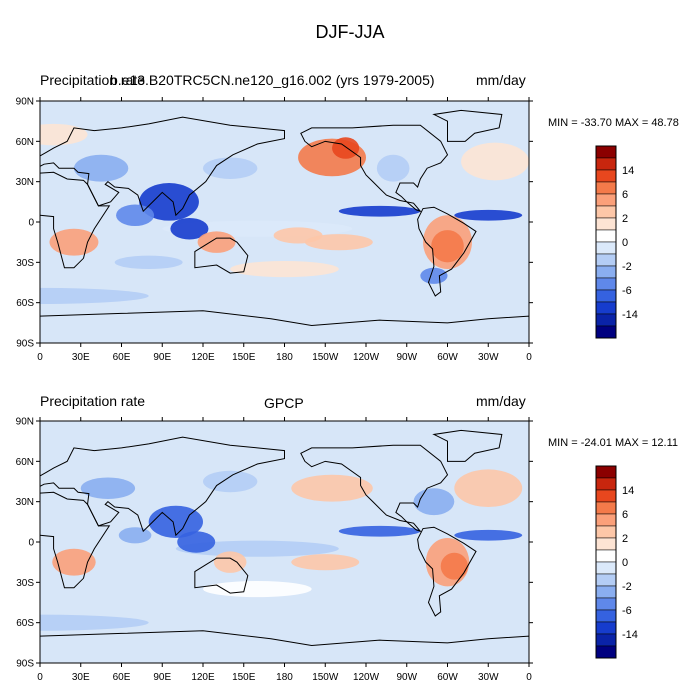 This screenshot has width=700, height=700. Describe the element at coordinates (93, 401) in the screenshot. I see `panel2-left-label: Precipitation rate` at that location.